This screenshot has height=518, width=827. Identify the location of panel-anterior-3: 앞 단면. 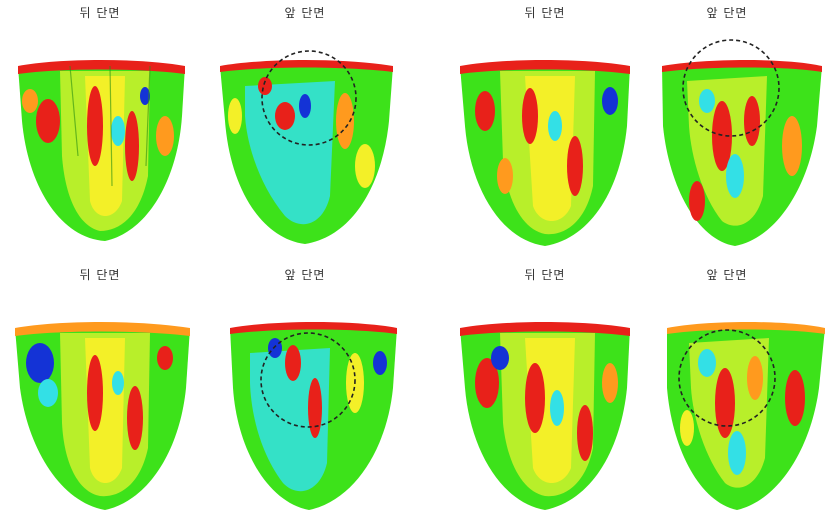
(305, 389).